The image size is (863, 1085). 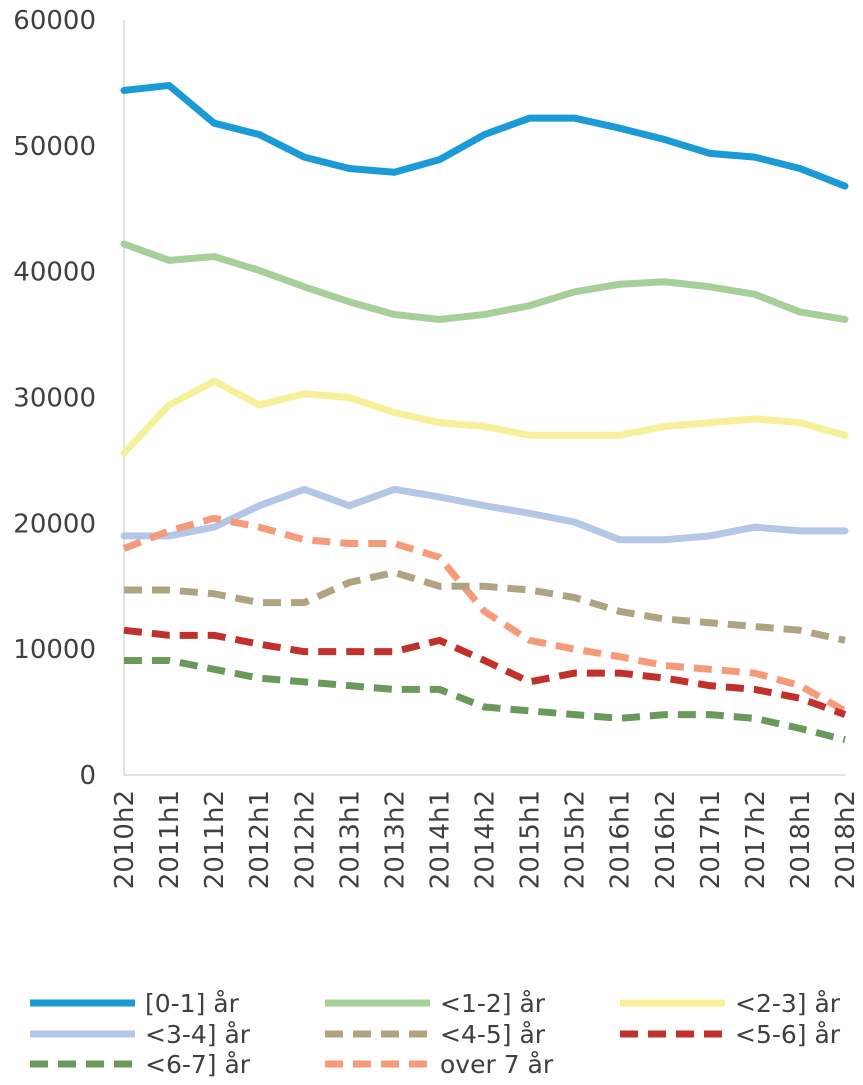 What do you see at coordinates (711, 839) in the screenshot?
I see `x-tick-label: 2017h1` at bounding box center [711, 839].